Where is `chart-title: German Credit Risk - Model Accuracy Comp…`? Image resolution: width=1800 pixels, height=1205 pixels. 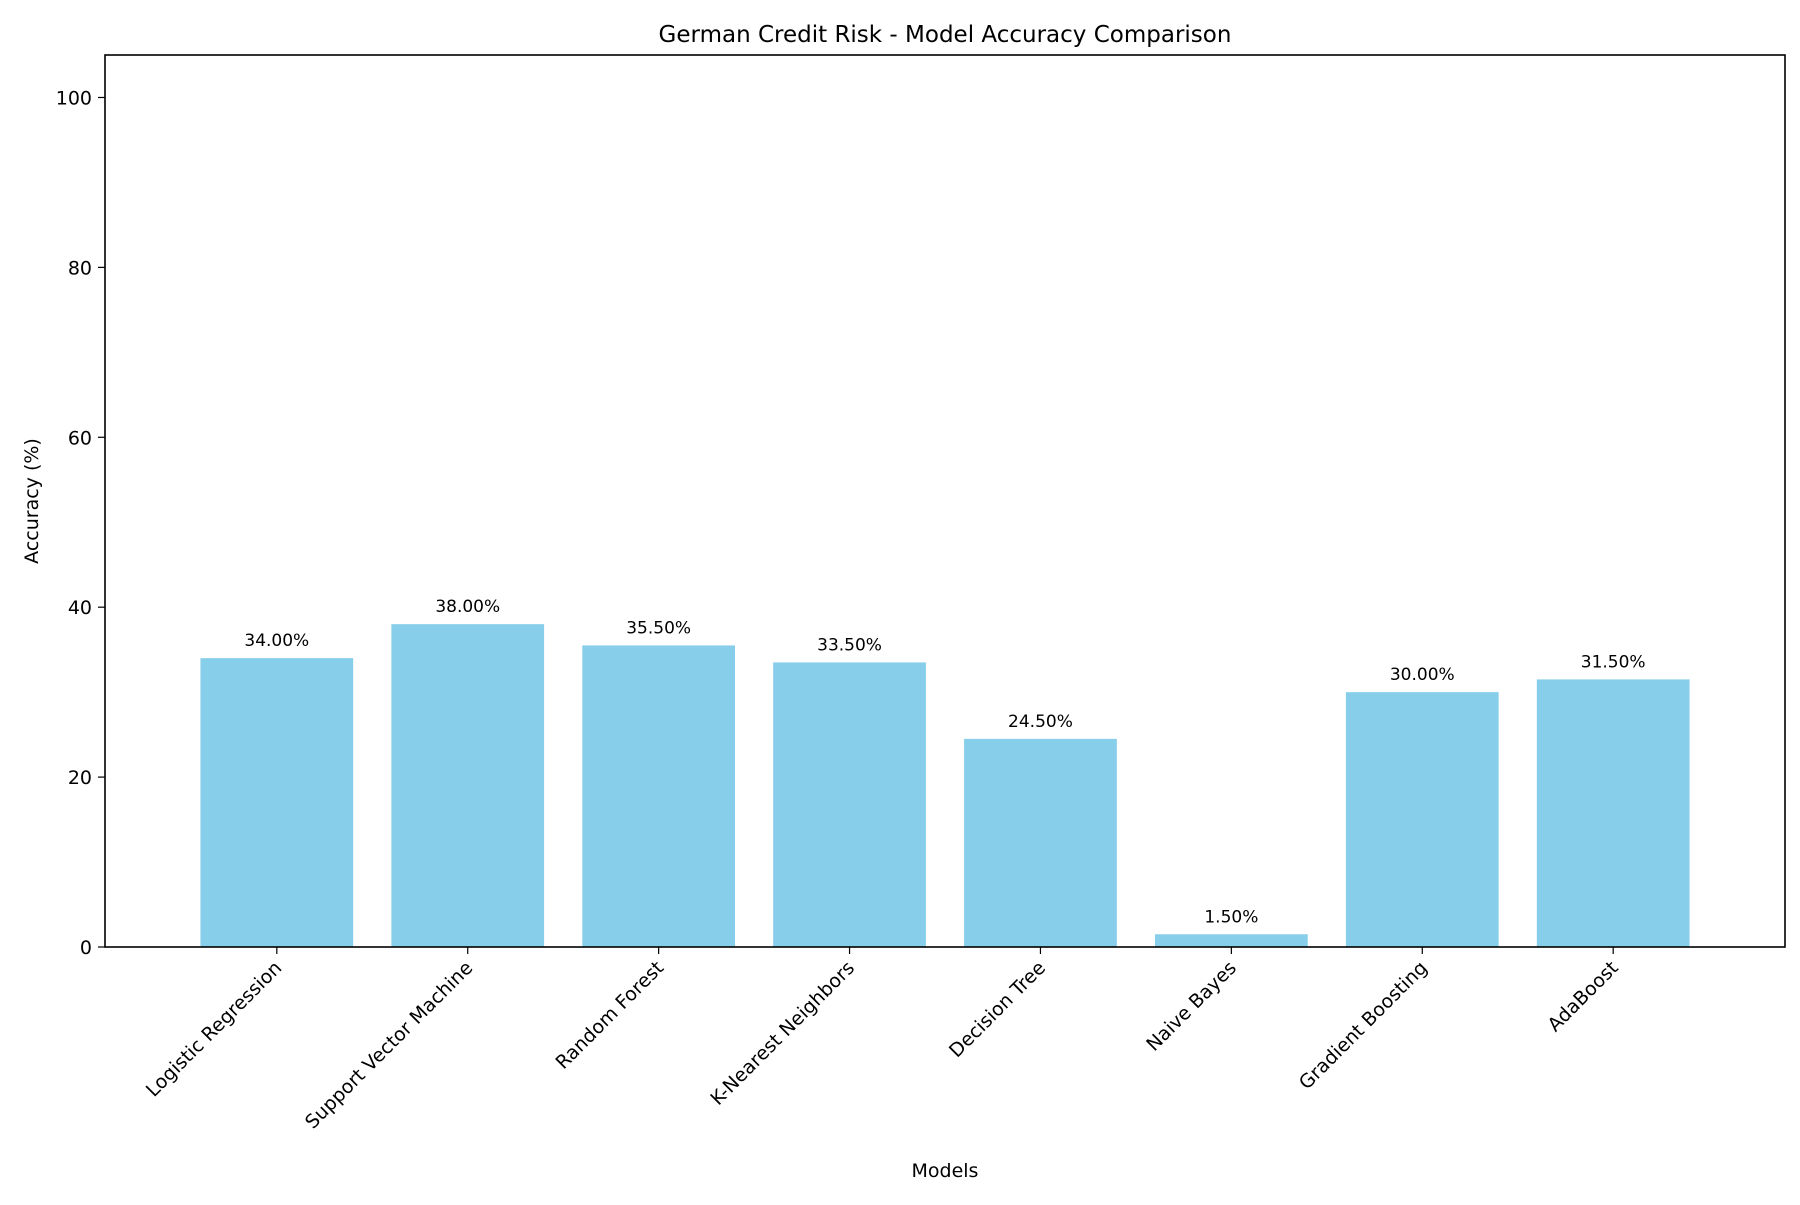
chart-title: German Credit Risk - Model Accuracy Comp… is located at coordinates (945, 35).